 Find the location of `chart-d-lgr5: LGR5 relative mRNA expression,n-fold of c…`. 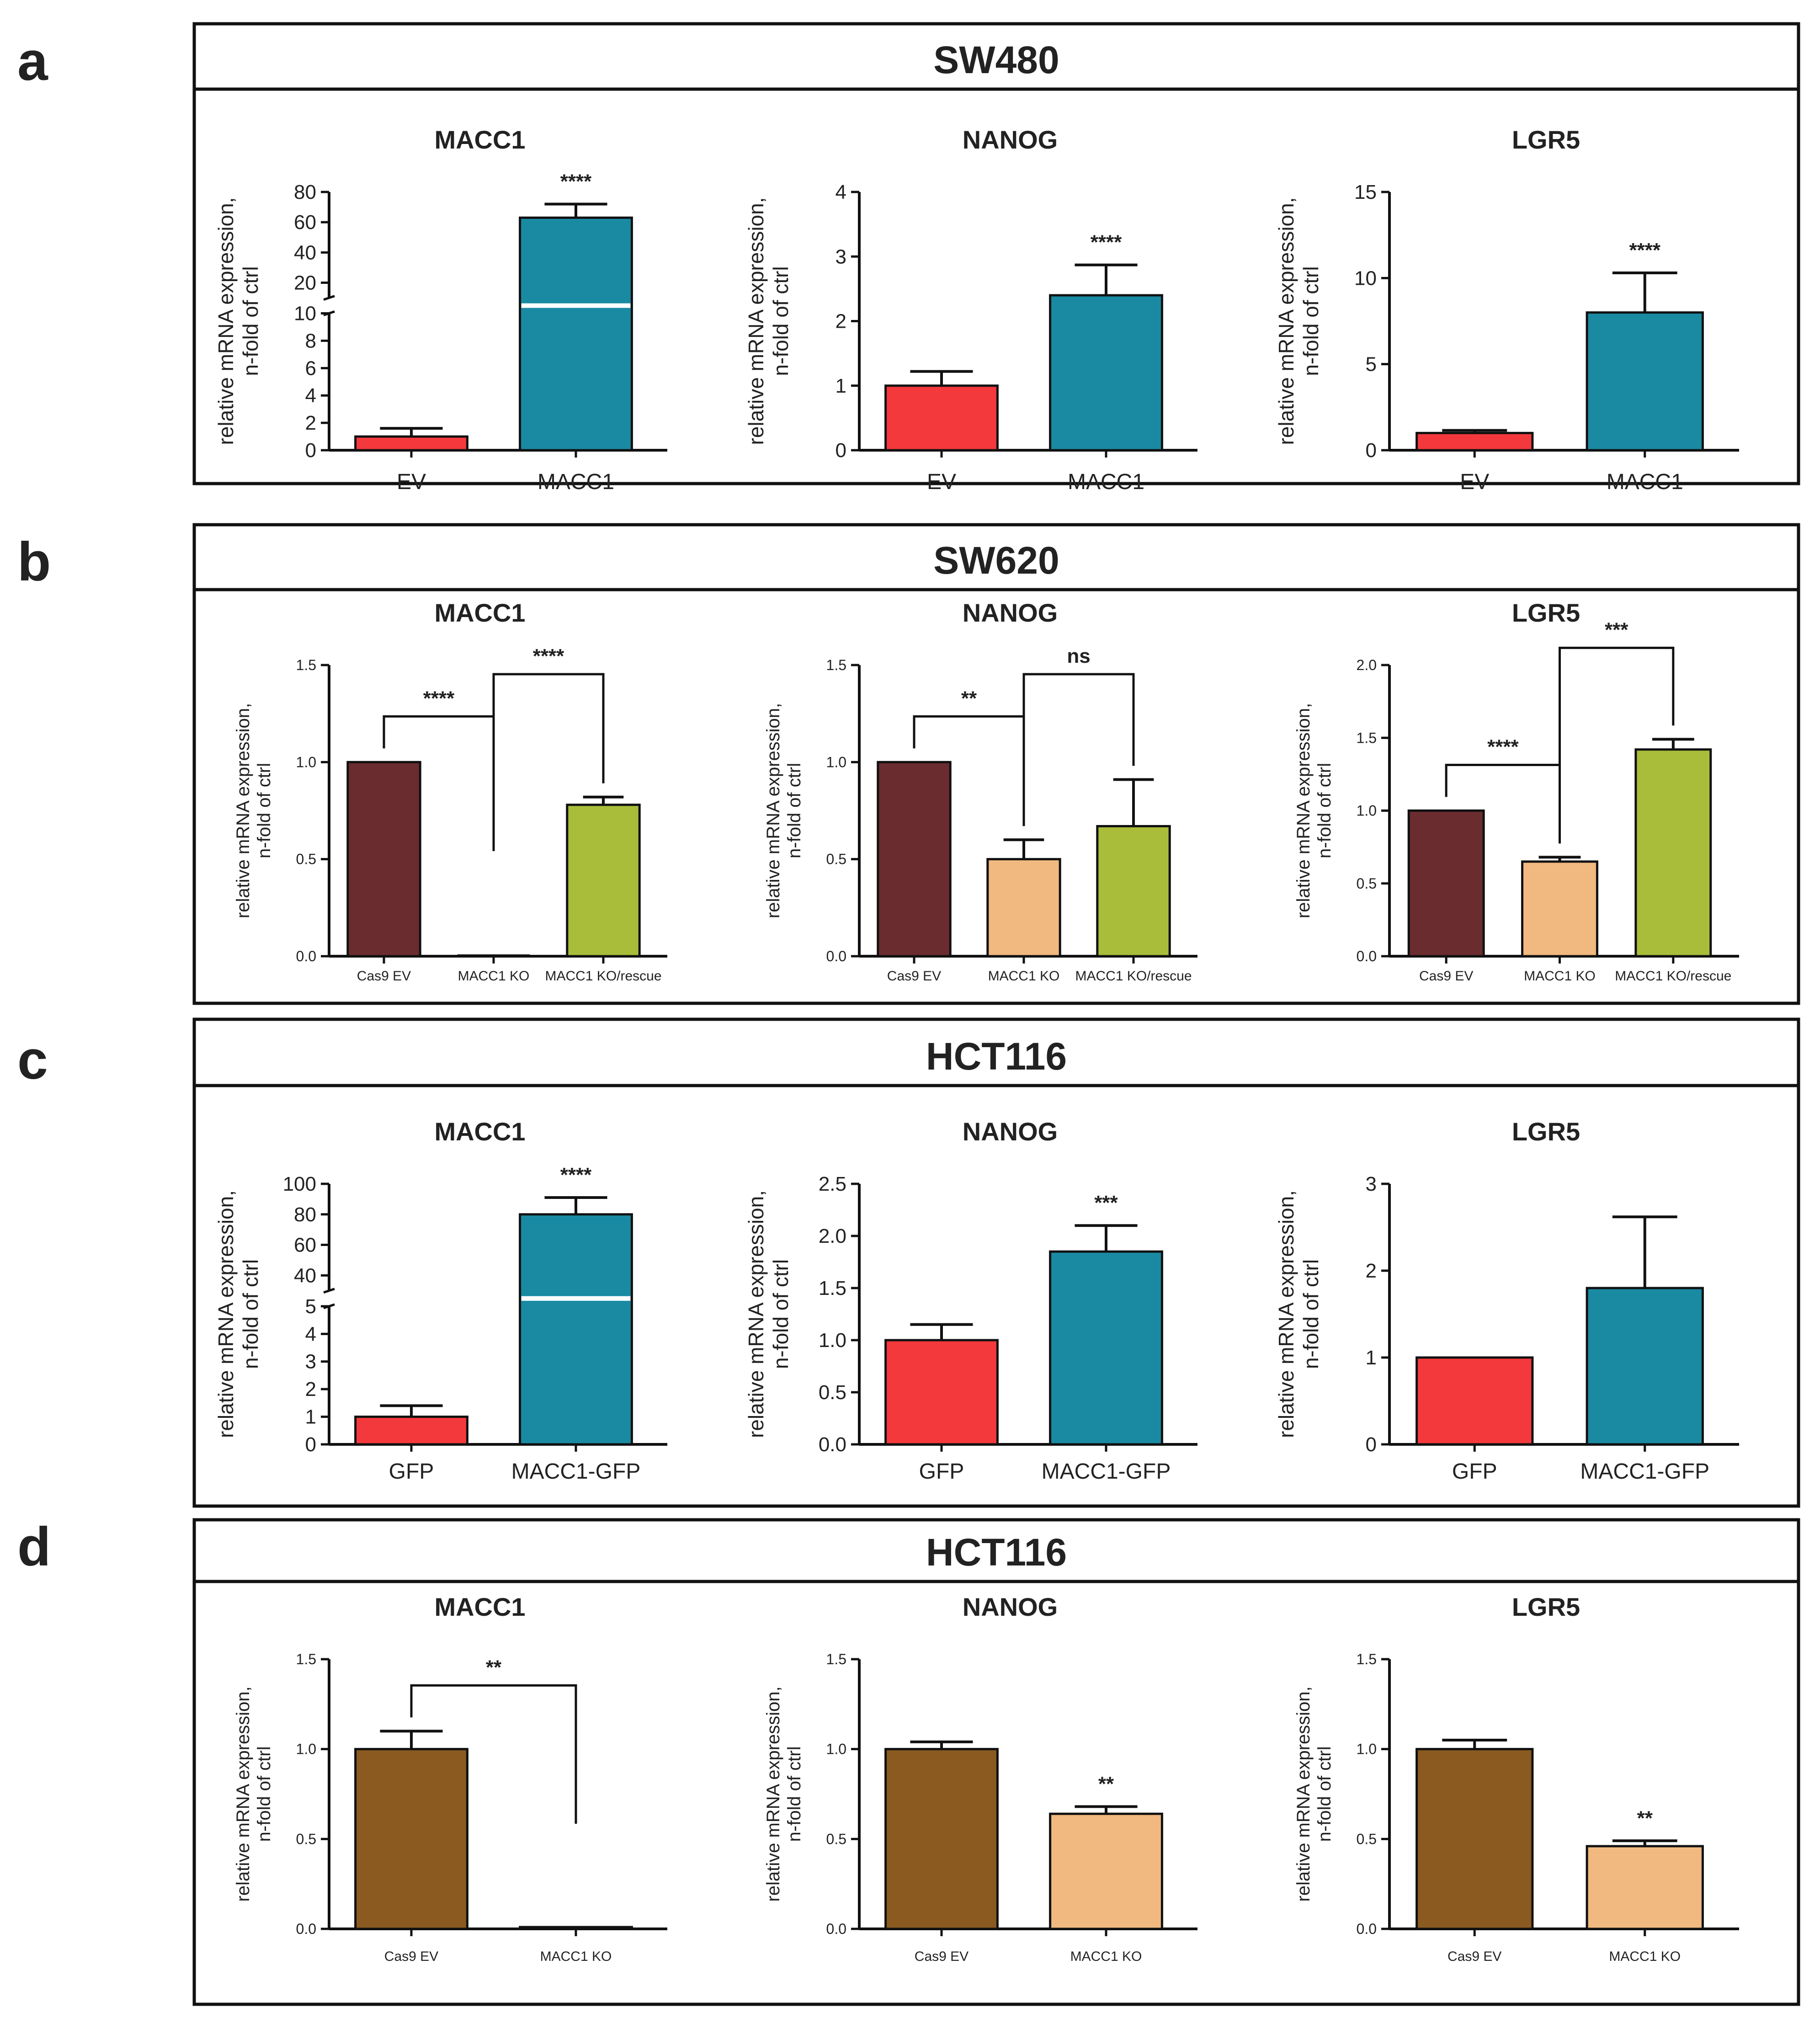

chart-d-lgr5: LGR5 relative mRNA expression,n-fold of c… is located at coordinates (1516, 1778).